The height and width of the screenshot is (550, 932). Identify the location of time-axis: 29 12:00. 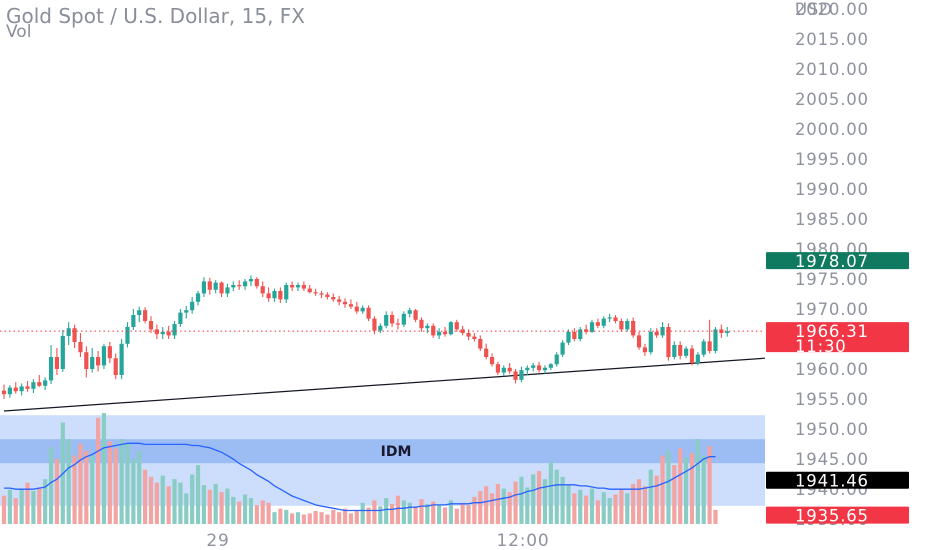
(377, 540).